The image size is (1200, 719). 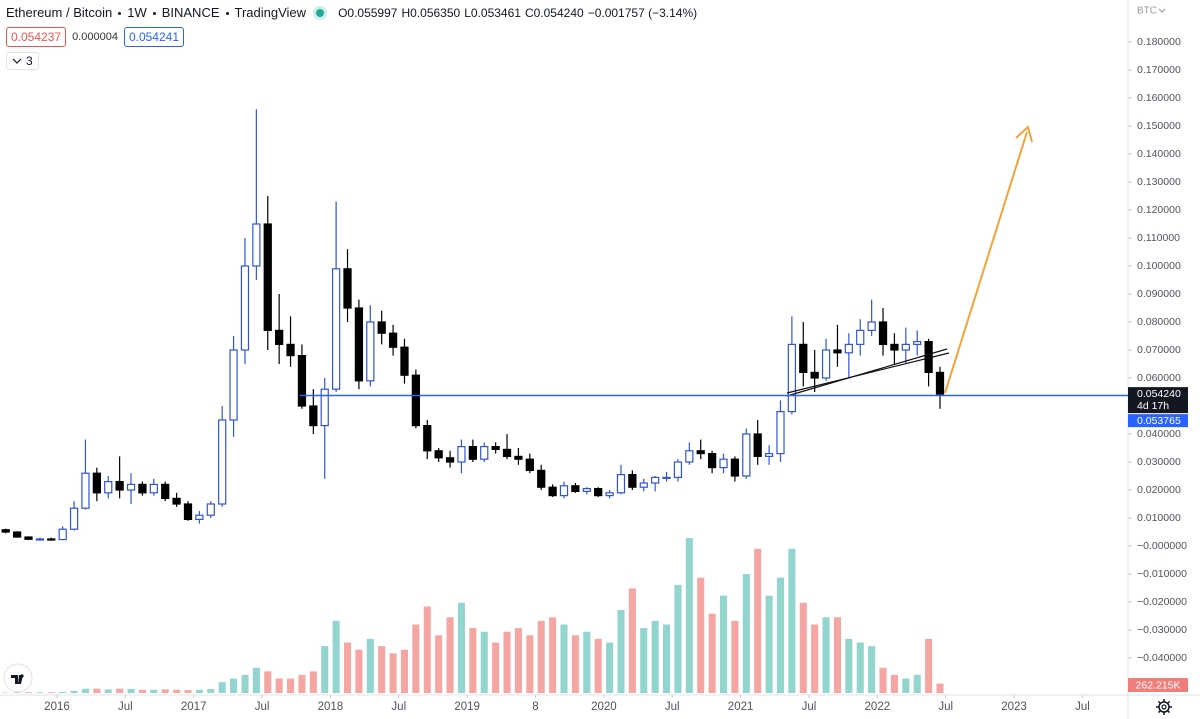 What do you see at coordinates (119, 12) in the screenshot?
I see `separator` at bounding box center [119, 12].